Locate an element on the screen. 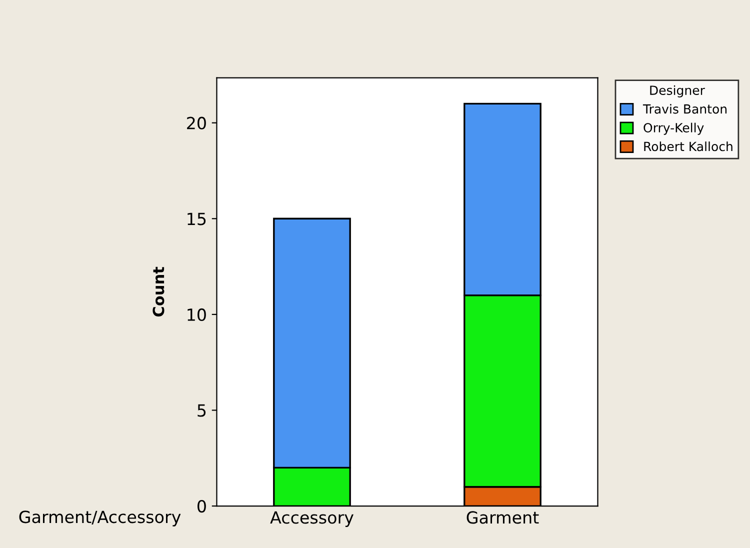 The image size is (750, 548). y-tick-label: 0 is located at coordinates (202, 506).